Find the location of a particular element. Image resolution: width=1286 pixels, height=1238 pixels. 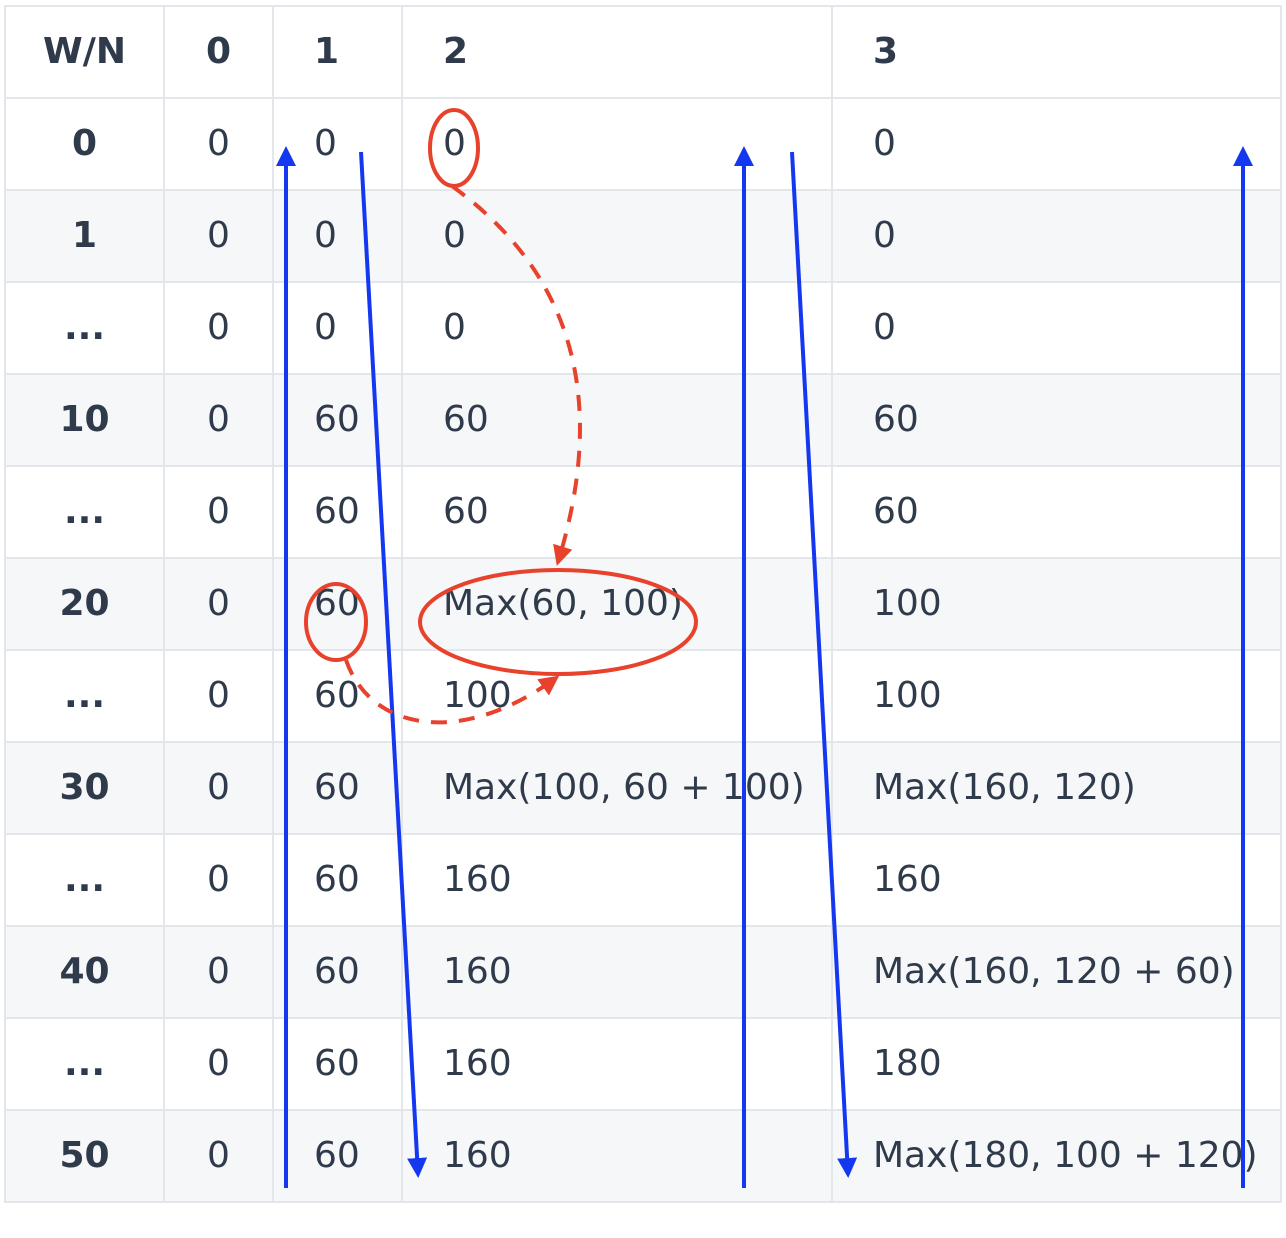

table-row: ... 0 60 160 160 is located at coordinates (643, 880).